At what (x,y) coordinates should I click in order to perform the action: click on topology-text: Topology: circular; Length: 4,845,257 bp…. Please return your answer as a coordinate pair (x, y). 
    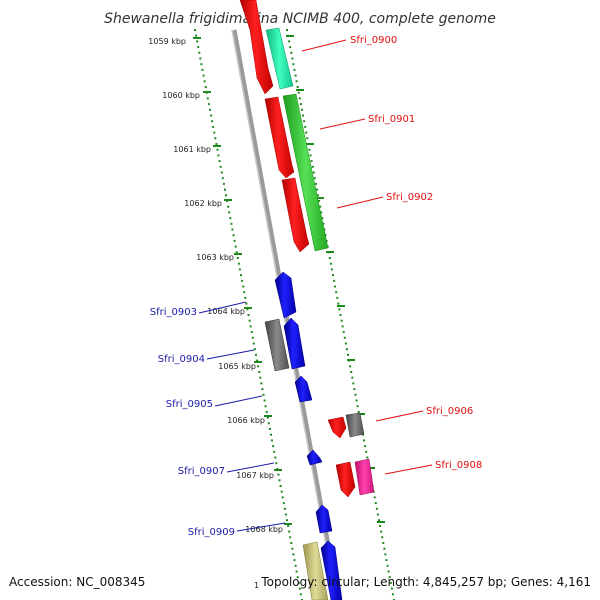
    Looking at the image, I should click on (425, 582).